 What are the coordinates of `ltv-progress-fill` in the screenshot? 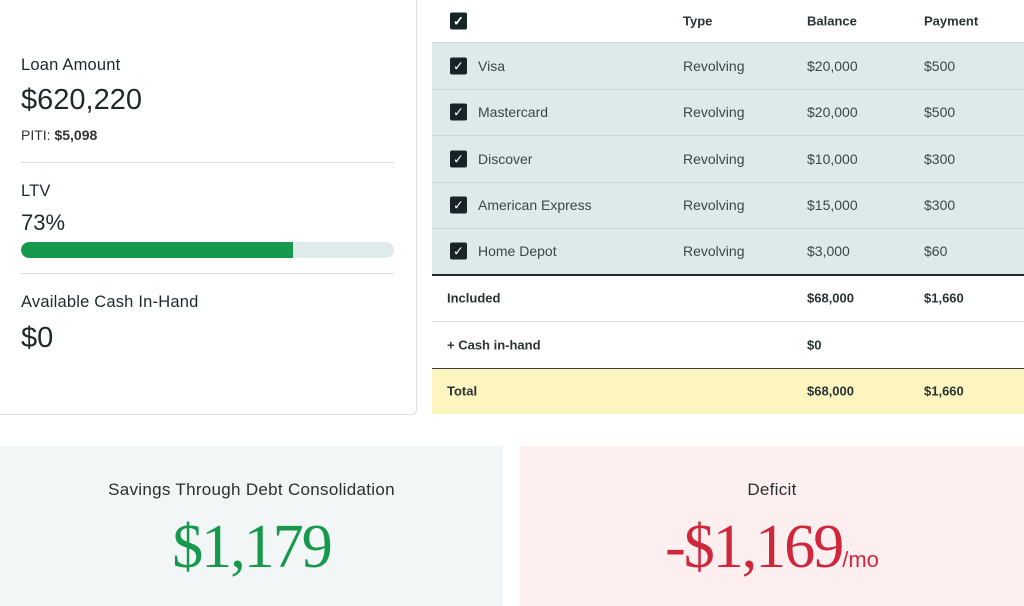 It's located at (157, 250).